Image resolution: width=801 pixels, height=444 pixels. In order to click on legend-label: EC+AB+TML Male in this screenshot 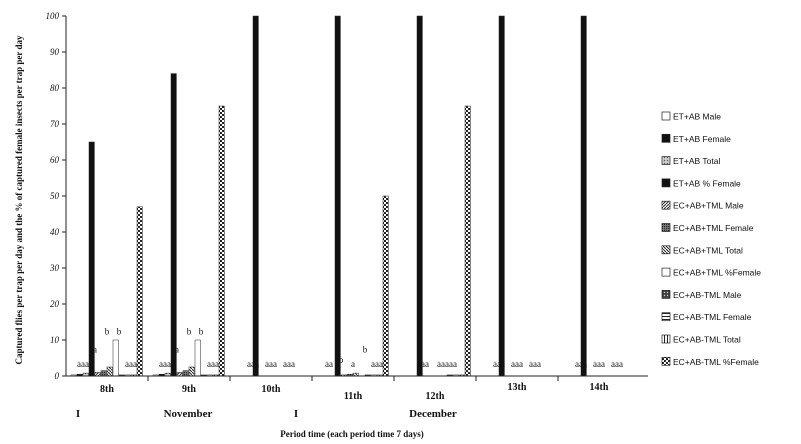, I will do `click(708, 206)`.